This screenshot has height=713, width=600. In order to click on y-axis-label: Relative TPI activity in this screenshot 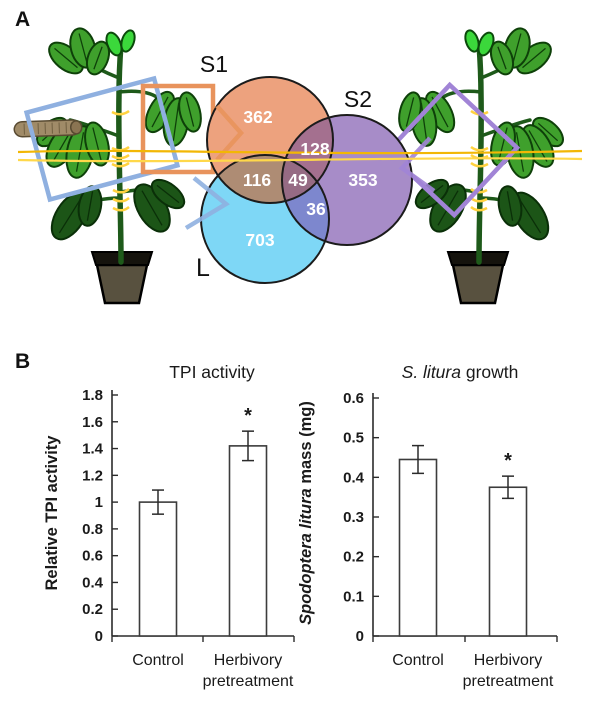, I will do `click(52, 513)`.